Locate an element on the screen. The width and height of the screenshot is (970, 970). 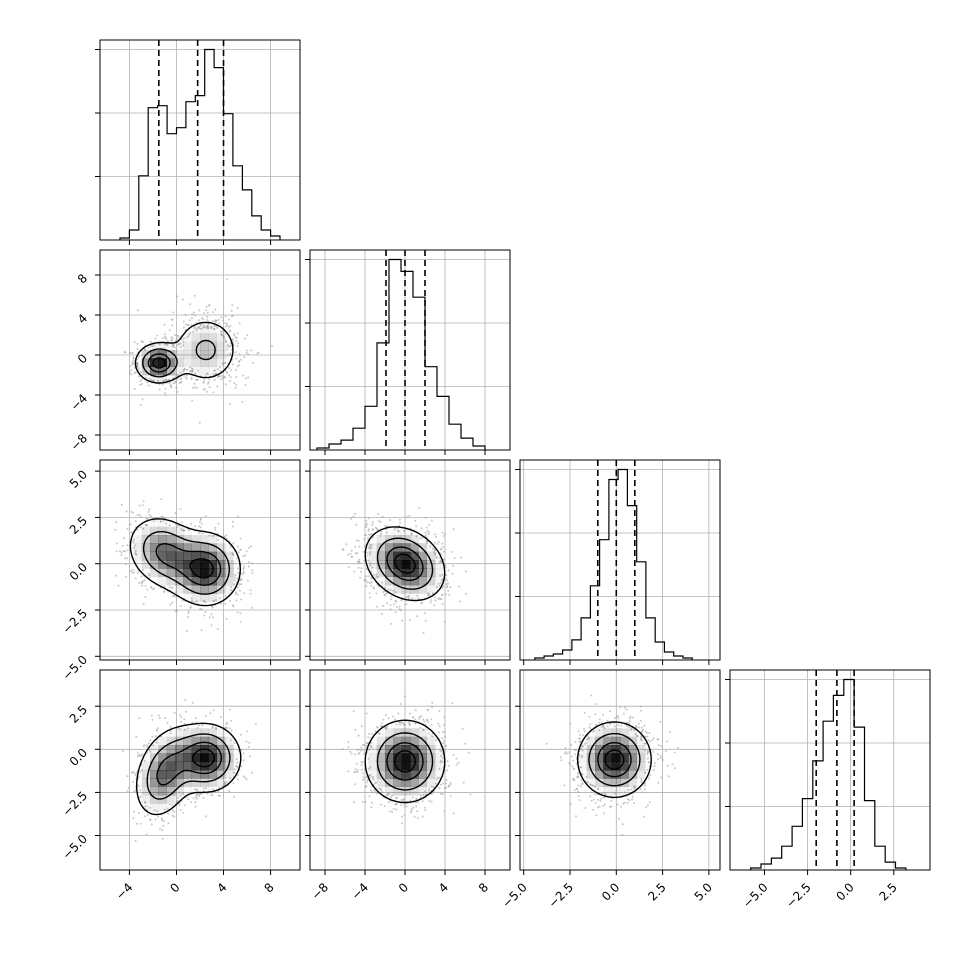
x-tick-label: −4 is located at coordinates (360, 891).